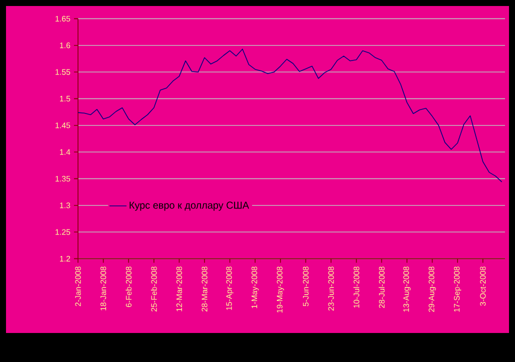 This screenshot has height=362, width=515. Describe the element at coordinates (190, 206) in the screenshot. I see `legend-label: Курс евро к доллару США` at that location.